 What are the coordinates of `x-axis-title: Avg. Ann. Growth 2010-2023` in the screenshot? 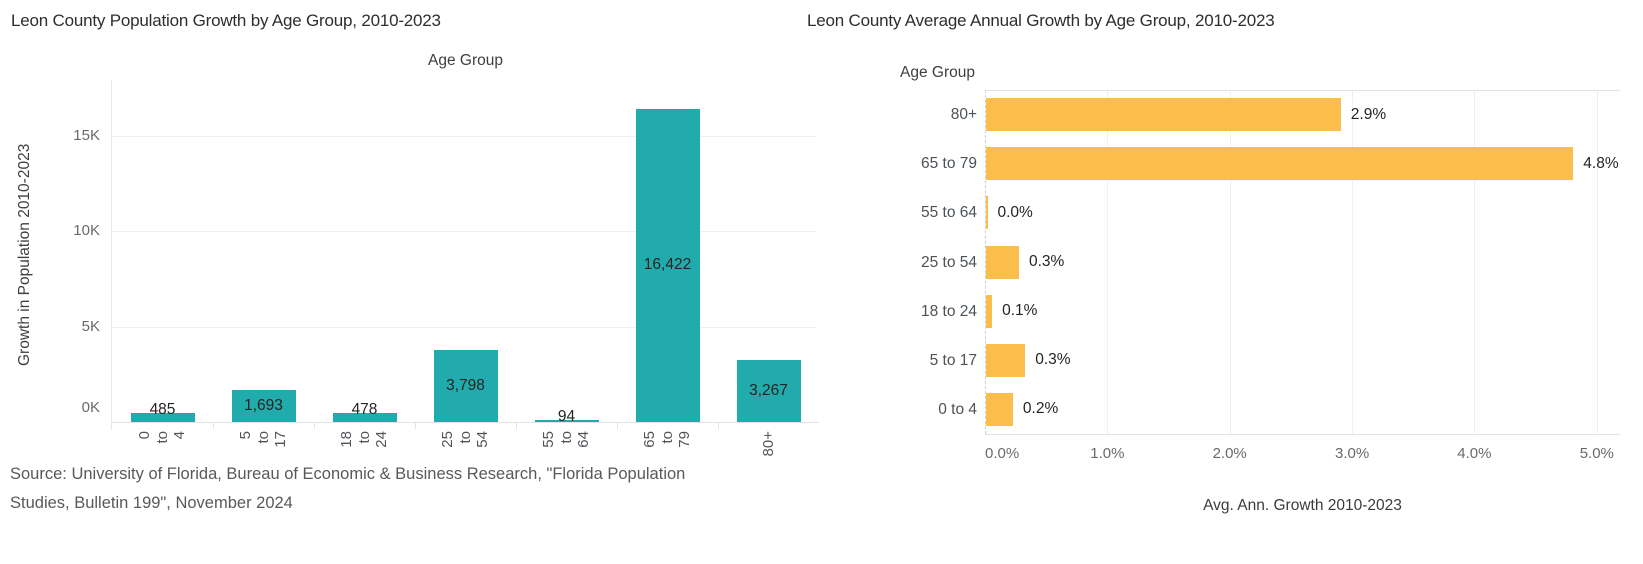 It's located at (1302, 505).